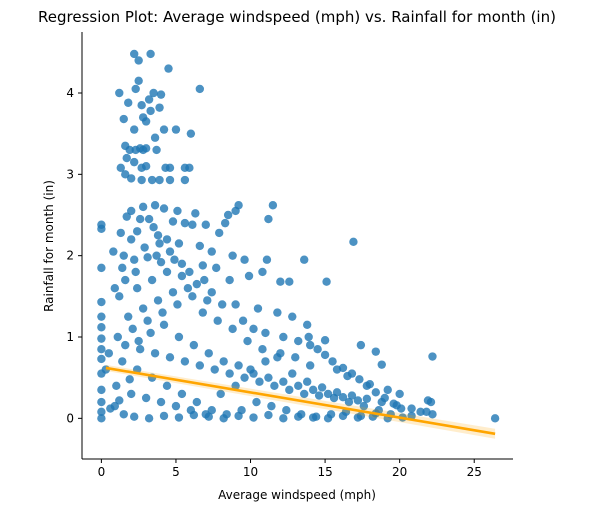 This screenshot has height=512, width=593. I want to click on x-axis-ticks: 0 5 10 15 20 25, so click(290, 469).